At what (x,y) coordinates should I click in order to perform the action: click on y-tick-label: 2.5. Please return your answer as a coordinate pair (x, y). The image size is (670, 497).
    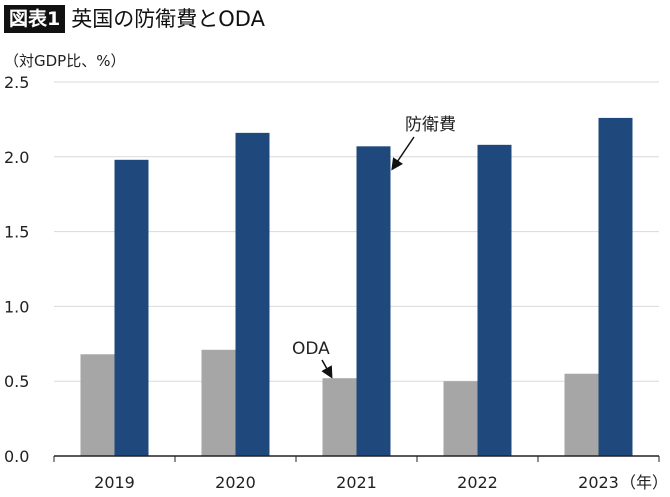
    Looking at the image, I should click on (16, 82).